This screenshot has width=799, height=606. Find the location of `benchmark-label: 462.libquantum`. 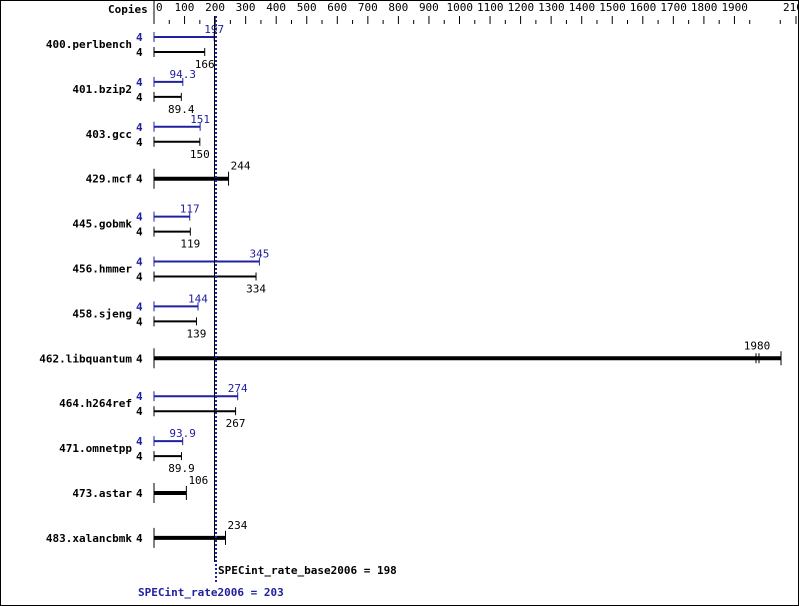

benchmark-label: 462.libquantum is located at coordinates (85, 358).